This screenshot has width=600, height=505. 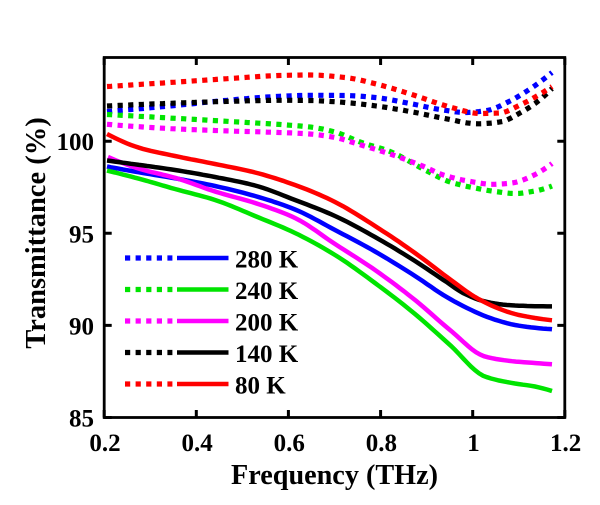 I want to click on svg-text: 85, so click(x=81, y=419).